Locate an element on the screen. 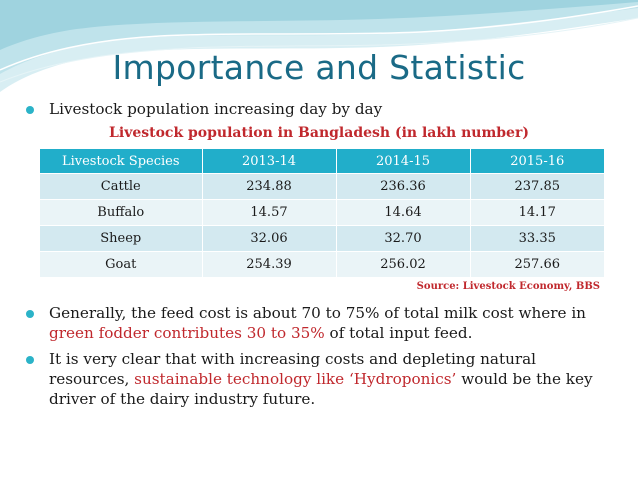 This screenshot has height=479, width=638. table-row: Cattle 234.88 236.36 237.85 is located at coordinates (322, 186).